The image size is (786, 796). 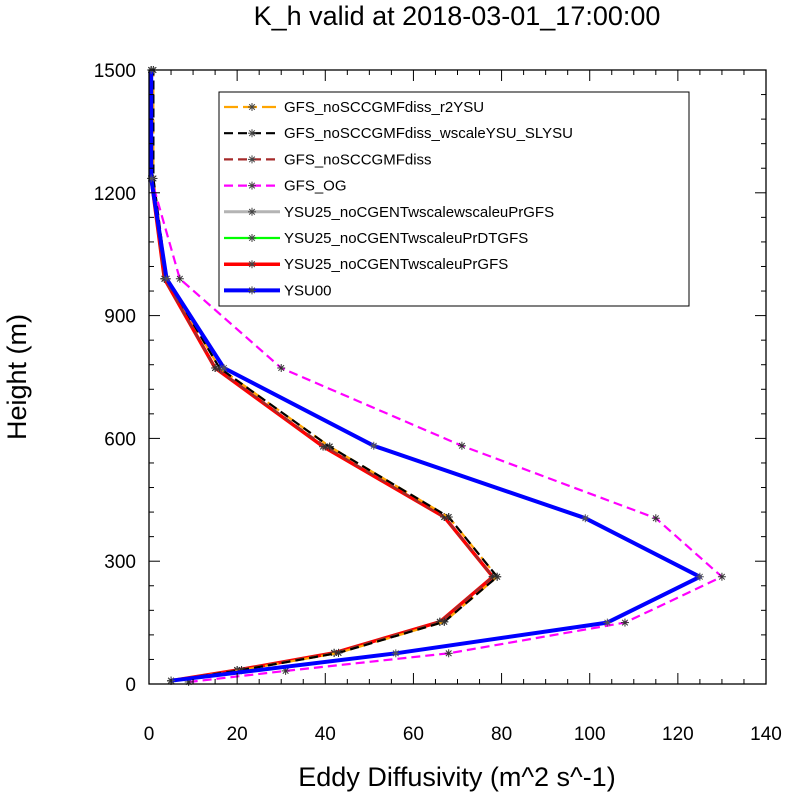 I want to click on legend-label: YSU00, so click(x=308, y=290).